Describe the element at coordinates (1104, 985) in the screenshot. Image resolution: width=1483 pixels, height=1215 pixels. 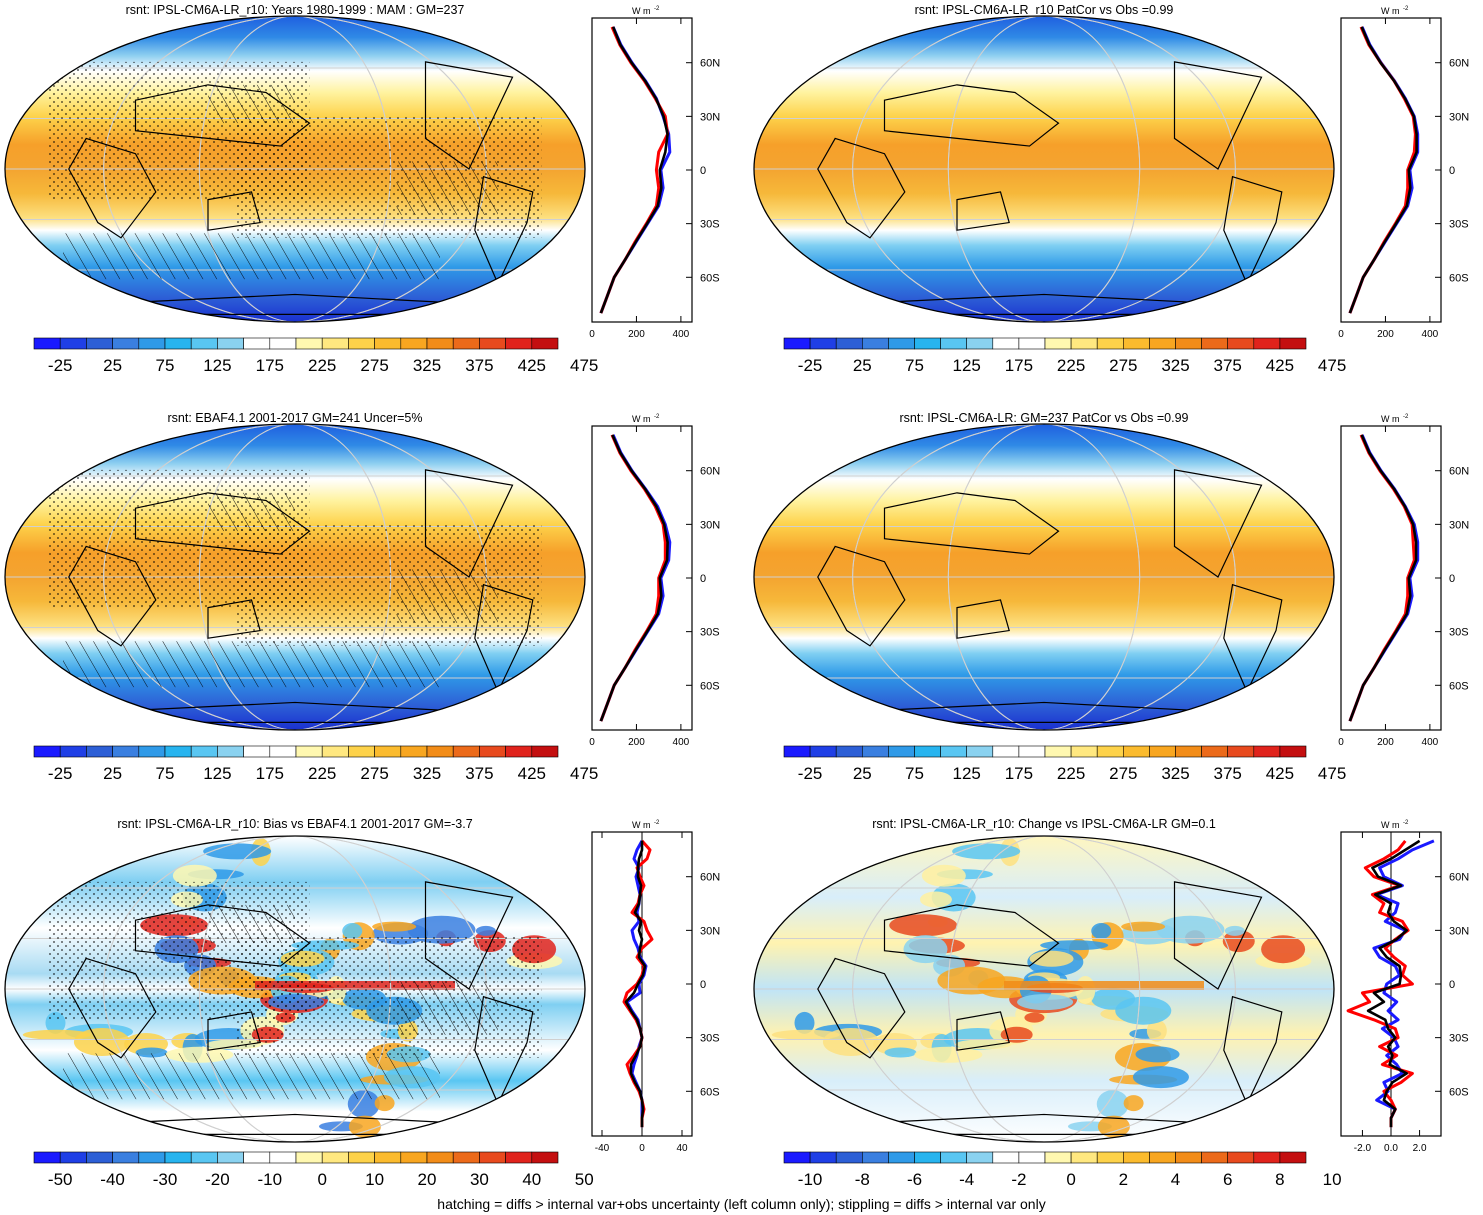
I see `equatorial-band` at that location.